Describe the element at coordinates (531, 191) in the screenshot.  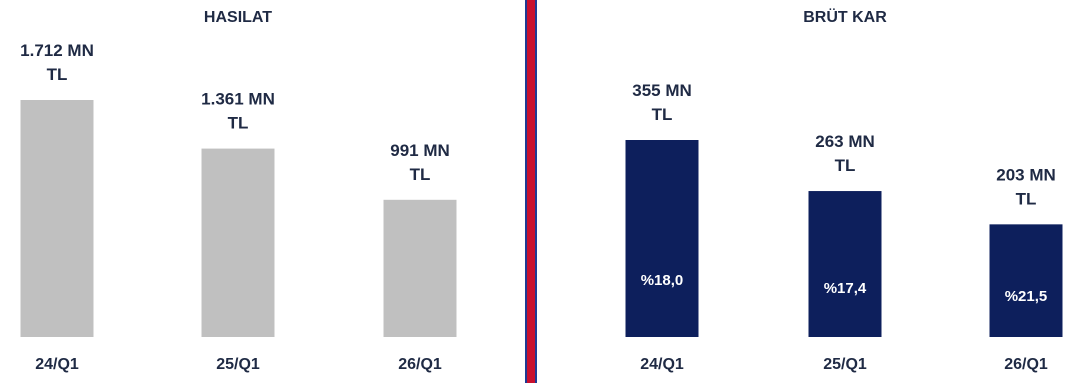
I see `divider-line` at that location.